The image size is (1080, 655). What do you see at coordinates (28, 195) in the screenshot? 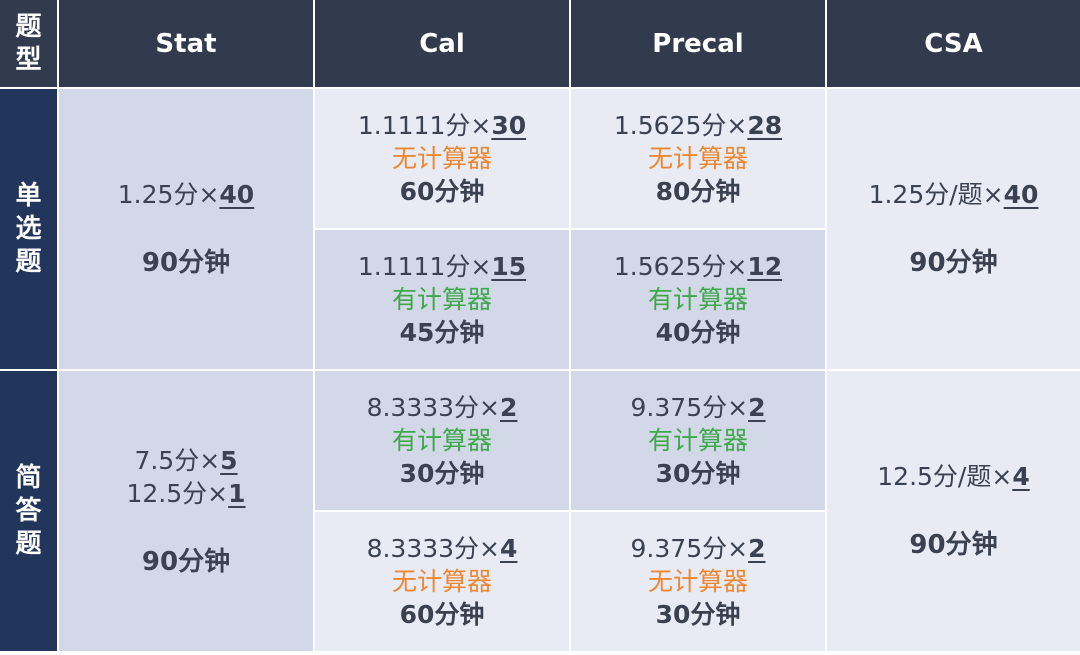
I see `mcq-char: 单` at bounding box center [28, 195].